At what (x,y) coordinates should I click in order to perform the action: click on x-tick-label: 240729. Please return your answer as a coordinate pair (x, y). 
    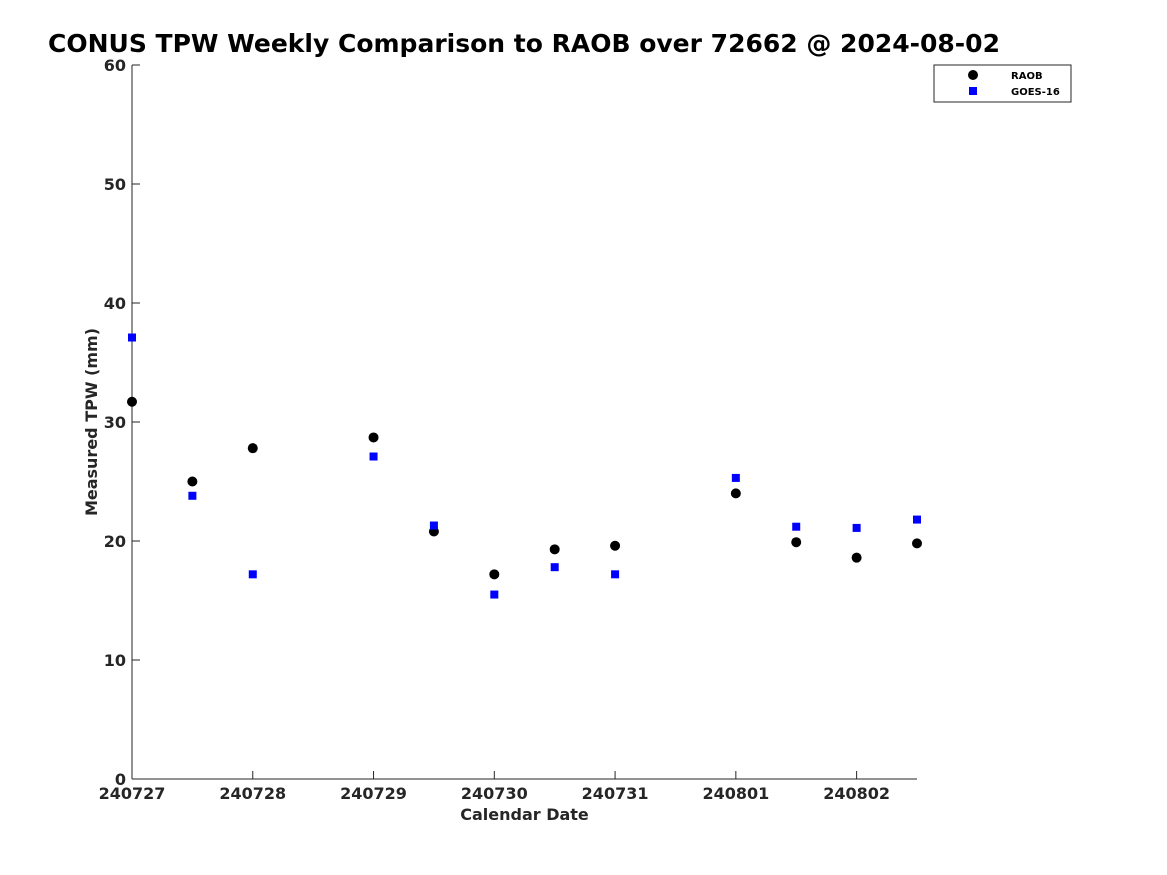
    Looking at the image, I should click on (373, 793).